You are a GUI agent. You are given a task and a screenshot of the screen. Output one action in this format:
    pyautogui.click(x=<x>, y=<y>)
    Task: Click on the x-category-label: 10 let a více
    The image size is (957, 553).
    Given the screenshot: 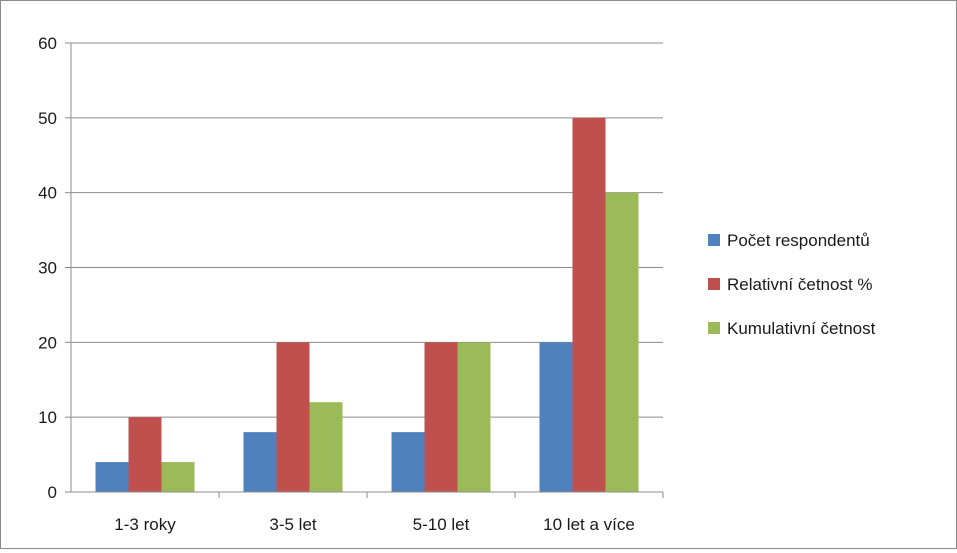 What is the action you would take?
    pyautogui.click(x=589, y=524)
    